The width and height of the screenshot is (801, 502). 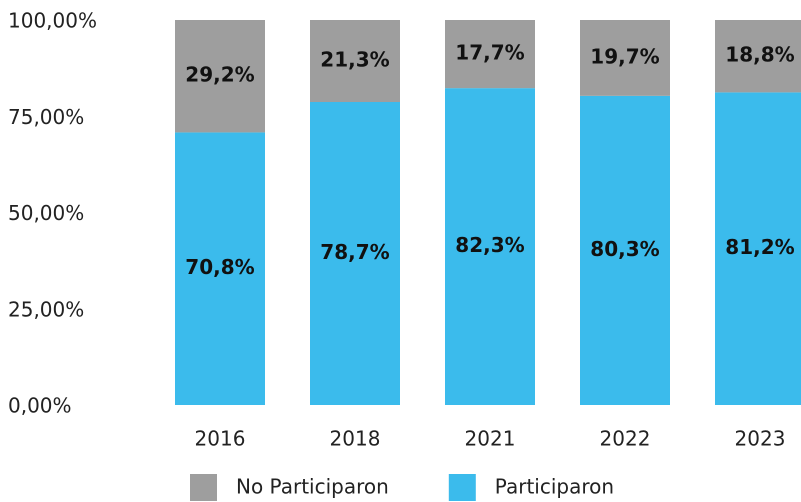 I want to click on y-tick-label: 50,00%, so click(x=46, y=213).